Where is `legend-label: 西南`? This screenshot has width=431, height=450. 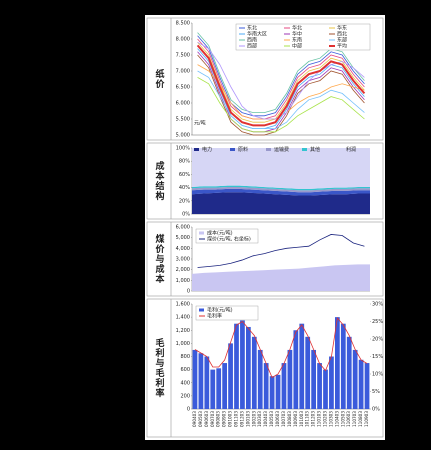
legend-label: 西南 is located at coordinates (252, 40).